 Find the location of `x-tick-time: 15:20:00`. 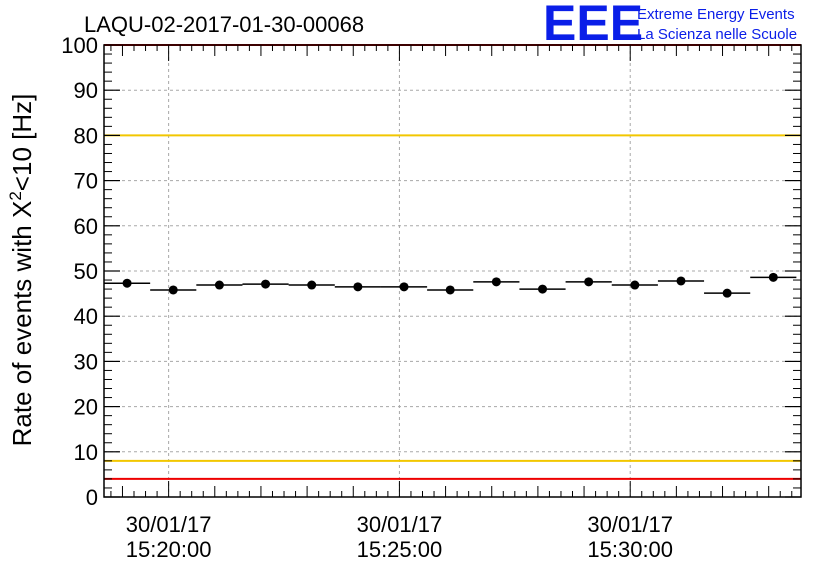

x-tick-time: 15:20:00 is located at coordinates (169, 549).